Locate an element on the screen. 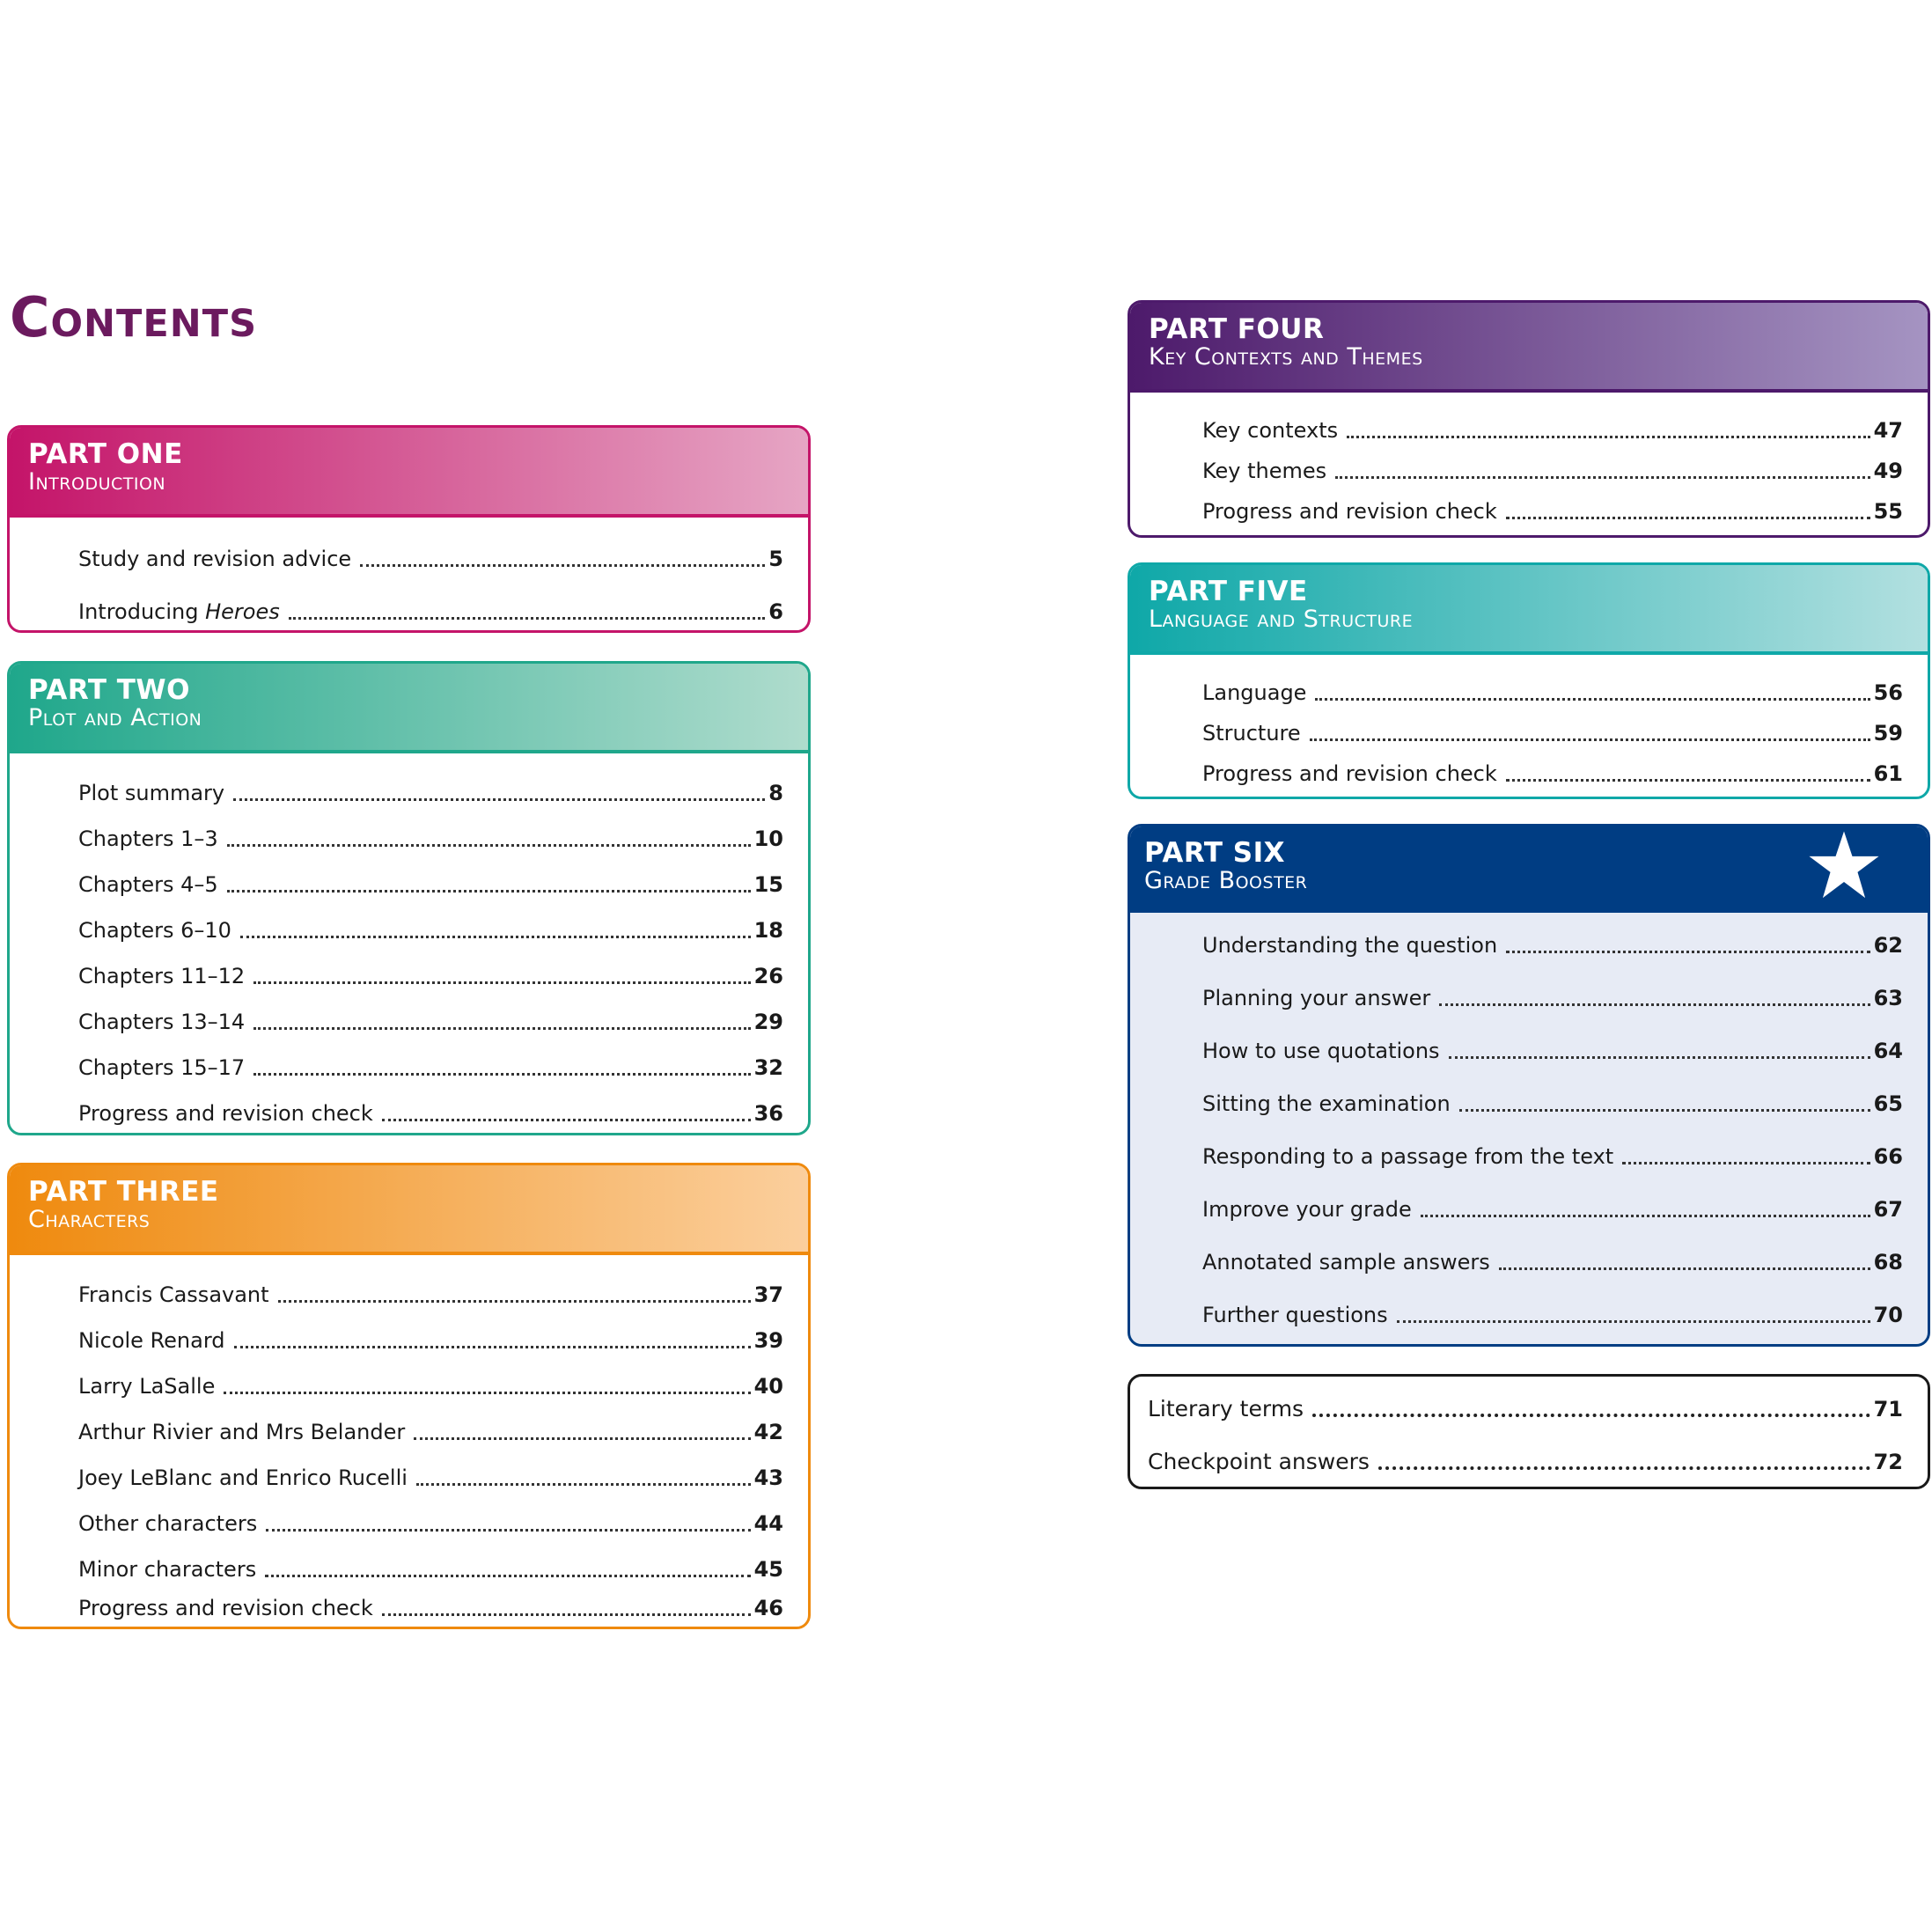 Image resolution: width=1932 pixels, height=1932 pixels. toc-entry-page: 39 is located at coordinates (768, 1341).